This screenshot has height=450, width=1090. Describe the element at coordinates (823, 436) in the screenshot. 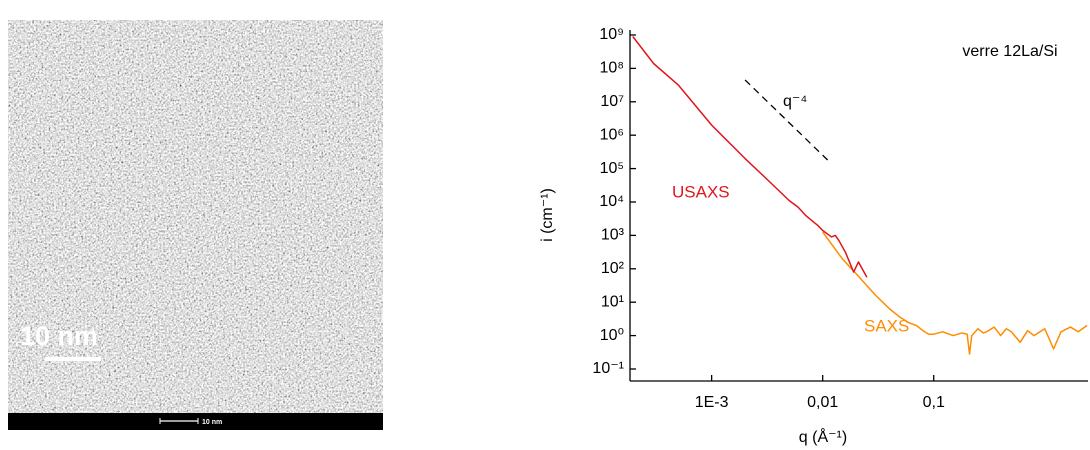

I see `x-axis-title: q (Å⁻¹)` at that location.